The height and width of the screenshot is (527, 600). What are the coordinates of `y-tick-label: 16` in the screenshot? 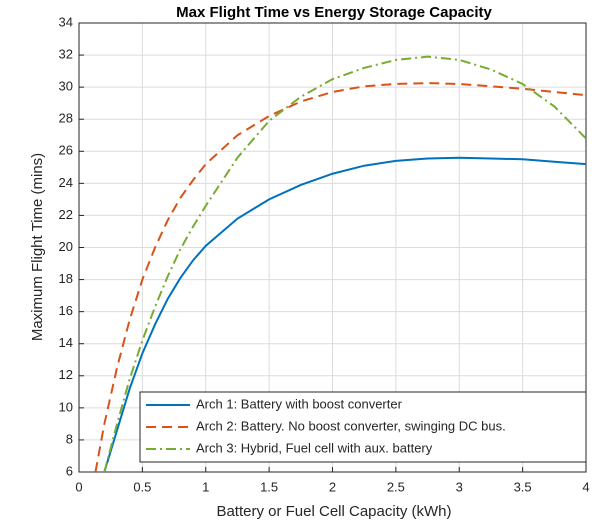 It's located at (66, 310).